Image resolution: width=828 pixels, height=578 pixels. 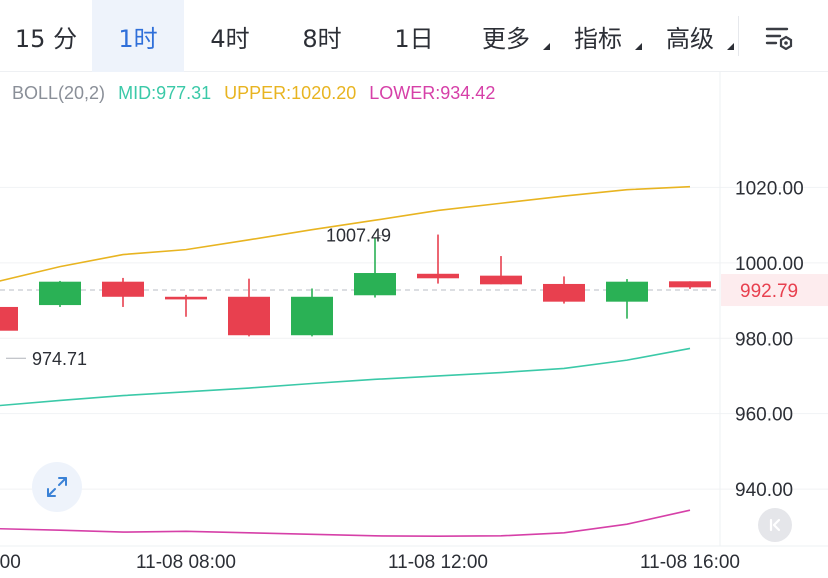 I want to click on tab-label: 1时, so click(x=138, y=38).